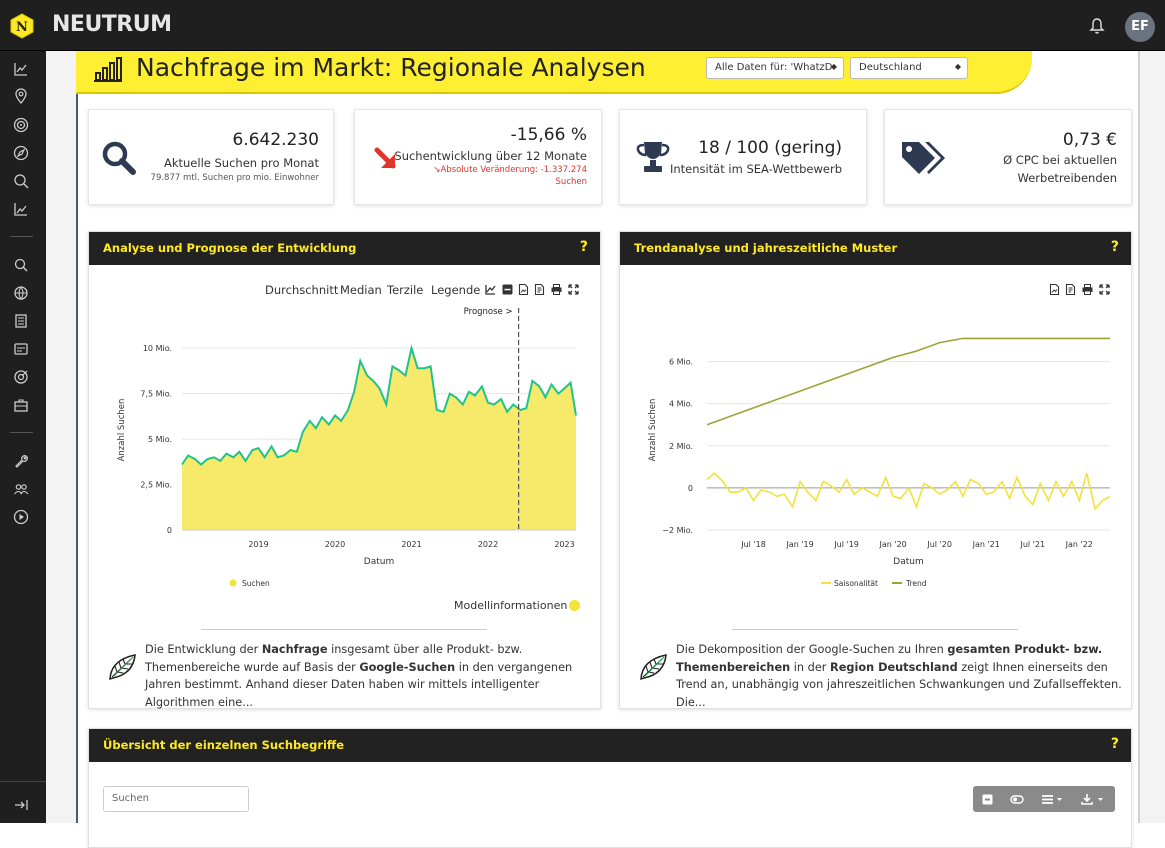 This screenshot has width=1165, height=848. I want to click on panel-title: Trendanalyse und jahreszeitliche Muster, so click(766, 248).